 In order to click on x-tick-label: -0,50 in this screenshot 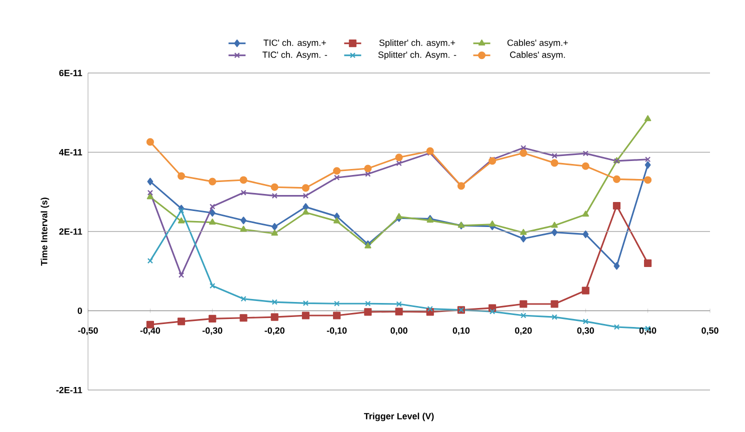, I will do `click(88, 331)`.